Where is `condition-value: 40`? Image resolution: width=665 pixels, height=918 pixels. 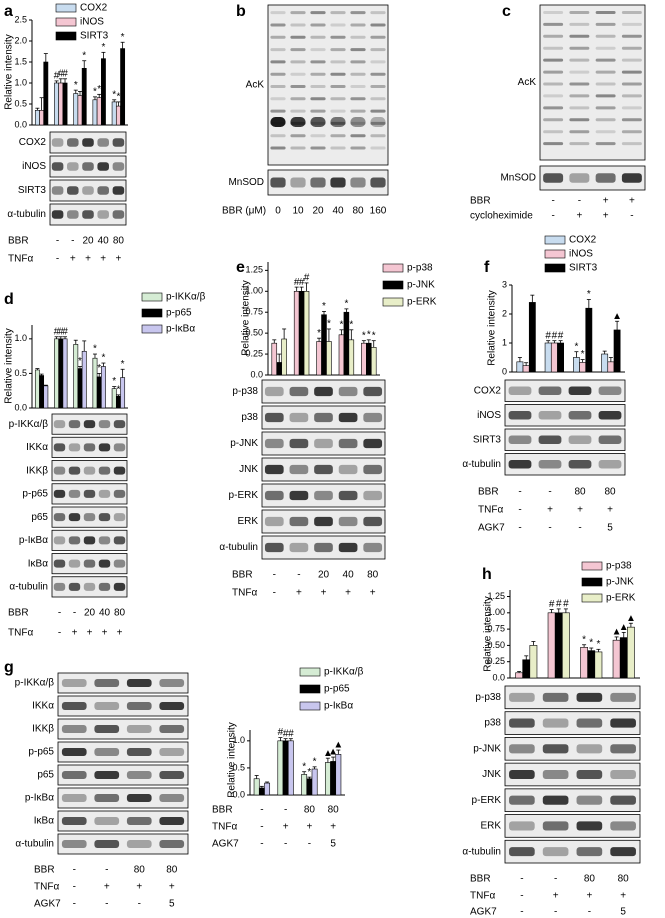 condition-value: 40 is located at coordinates (104, 241).